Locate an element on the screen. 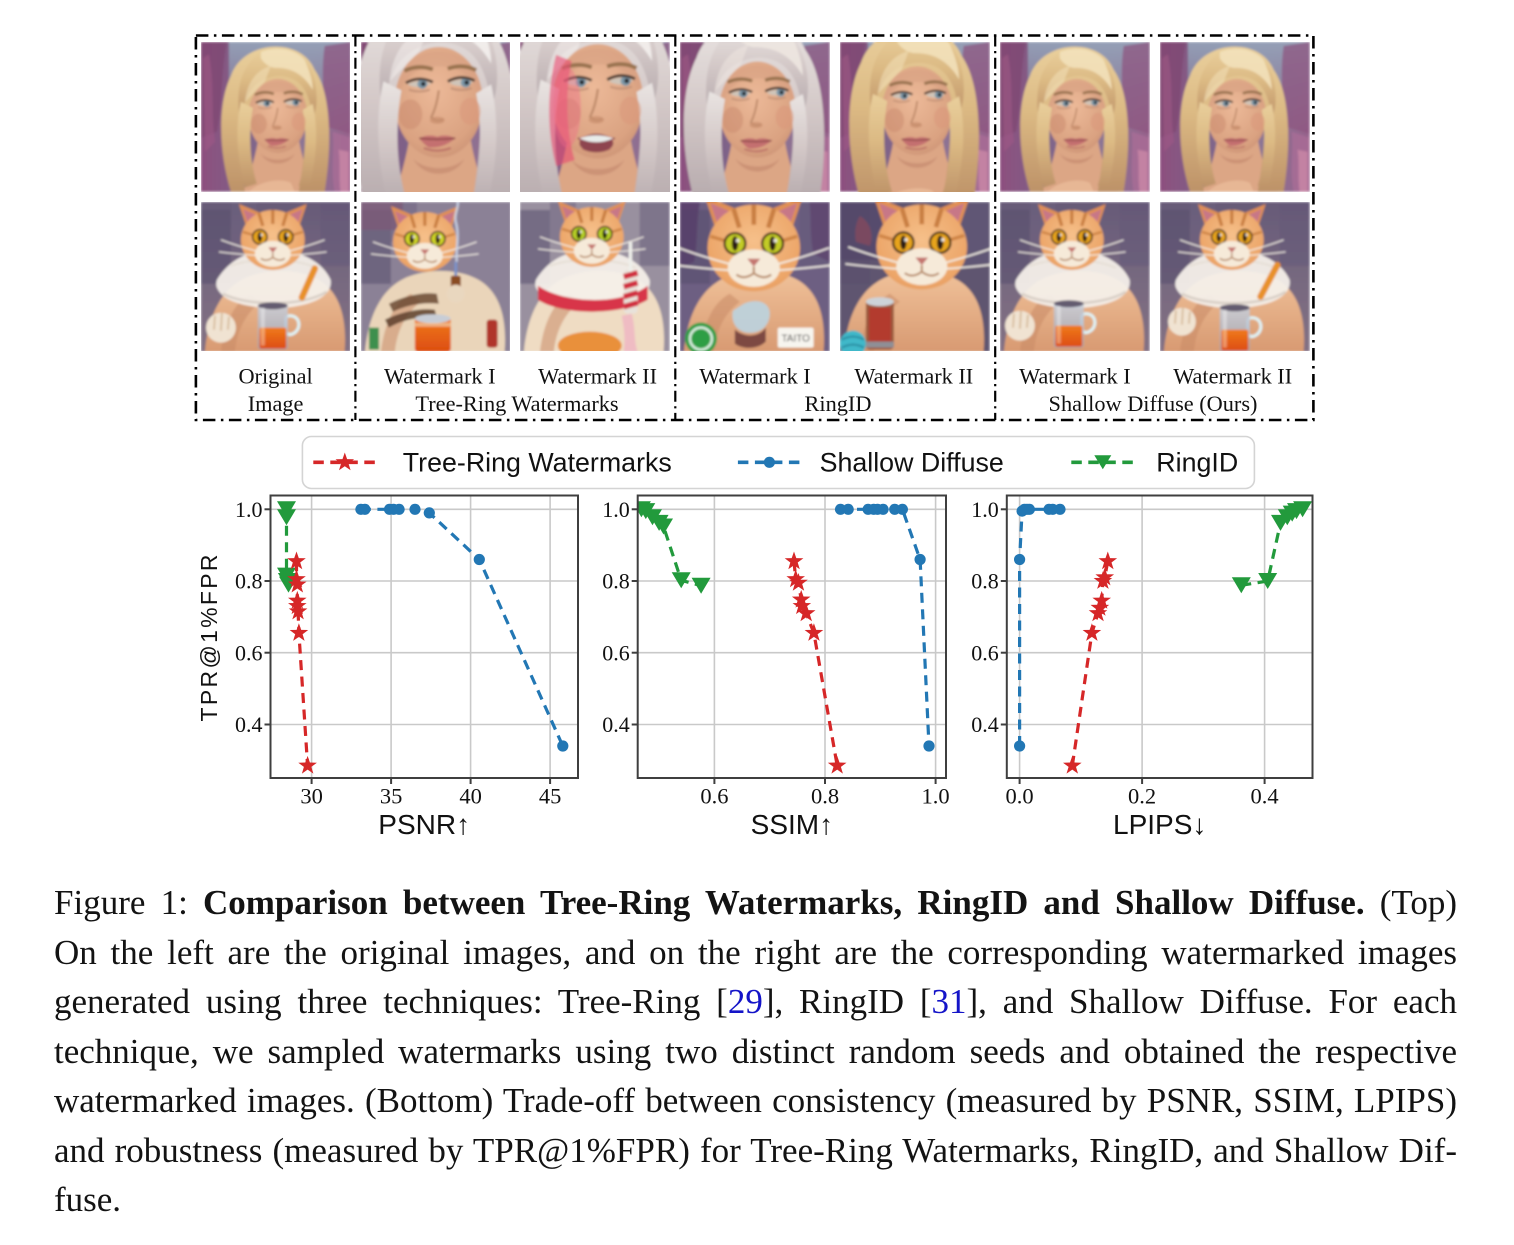  svg-text: SSIM↑ is located at coordinates (792, 824).